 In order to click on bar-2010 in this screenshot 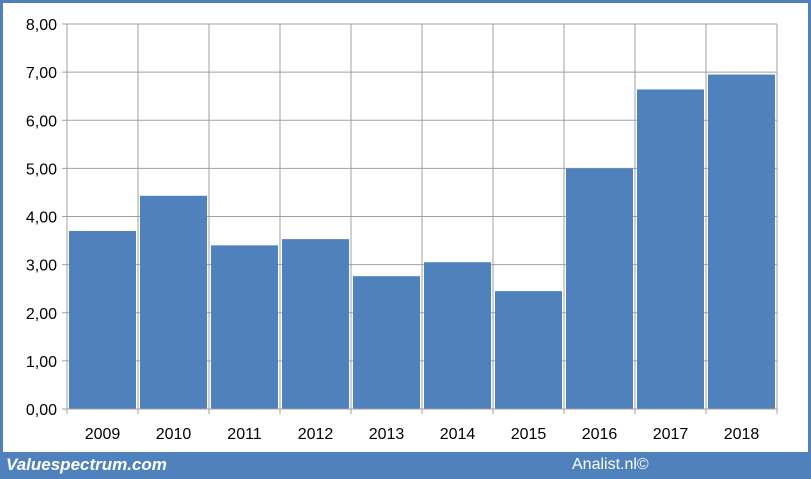, I will do `click(173, 302)`.